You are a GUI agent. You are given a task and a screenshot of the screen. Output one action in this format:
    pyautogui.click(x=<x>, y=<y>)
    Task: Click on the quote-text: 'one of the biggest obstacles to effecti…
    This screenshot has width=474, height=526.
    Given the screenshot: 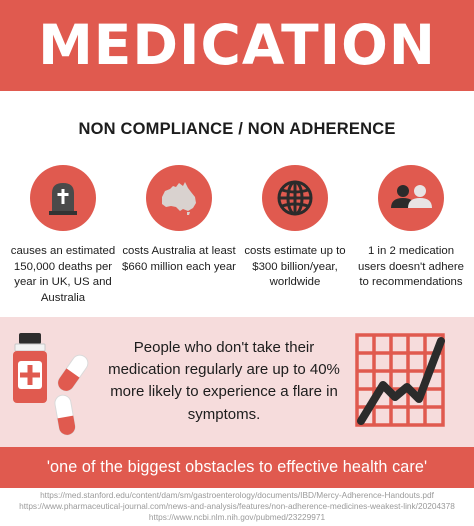 What is the action you would take?
    pyautogui.click(x=237, y=467)
    